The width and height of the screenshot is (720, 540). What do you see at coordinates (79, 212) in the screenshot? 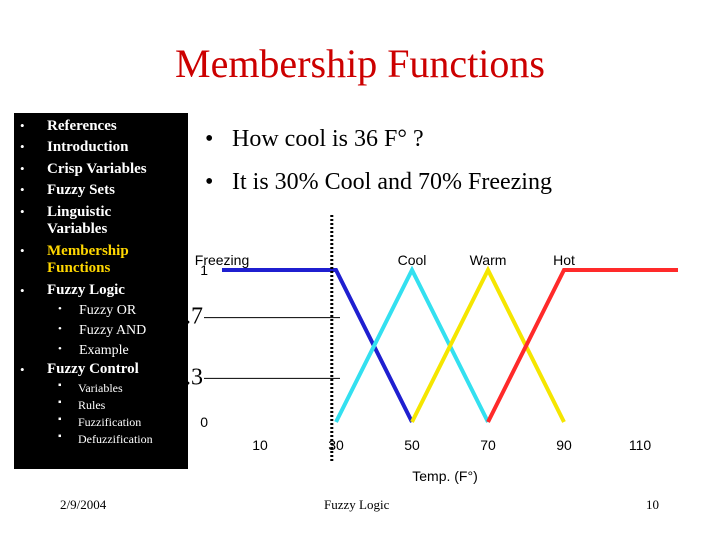
I see `sidebar-item-linguistic-variables: Linguistic` at bounding box center [79, 212].